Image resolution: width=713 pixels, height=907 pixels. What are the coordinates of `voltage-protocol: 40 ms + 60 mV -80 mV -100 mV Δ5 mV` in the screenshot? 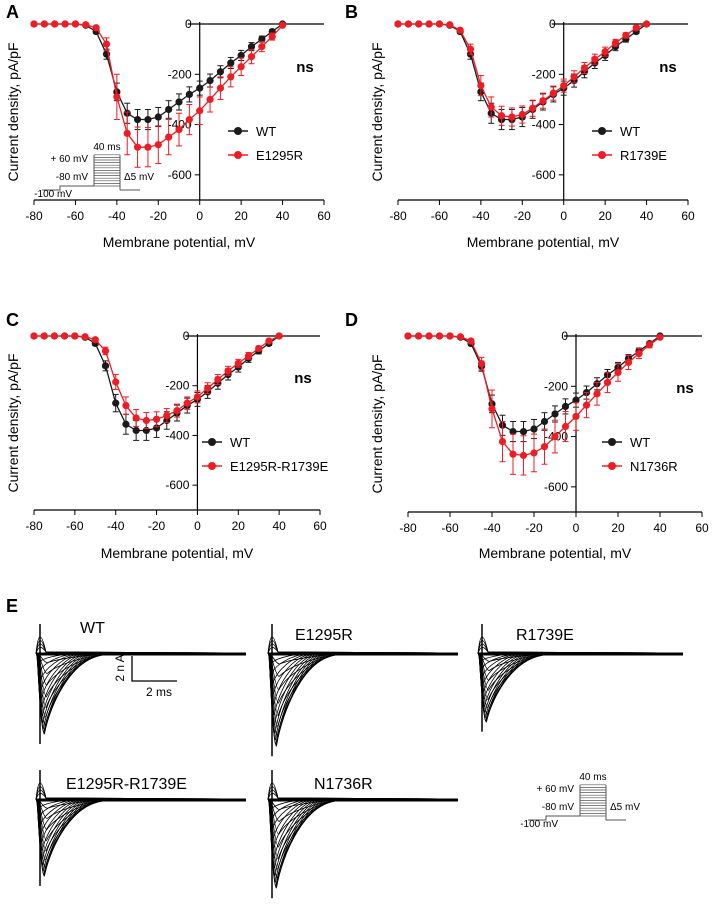 It's located at (94, 171).